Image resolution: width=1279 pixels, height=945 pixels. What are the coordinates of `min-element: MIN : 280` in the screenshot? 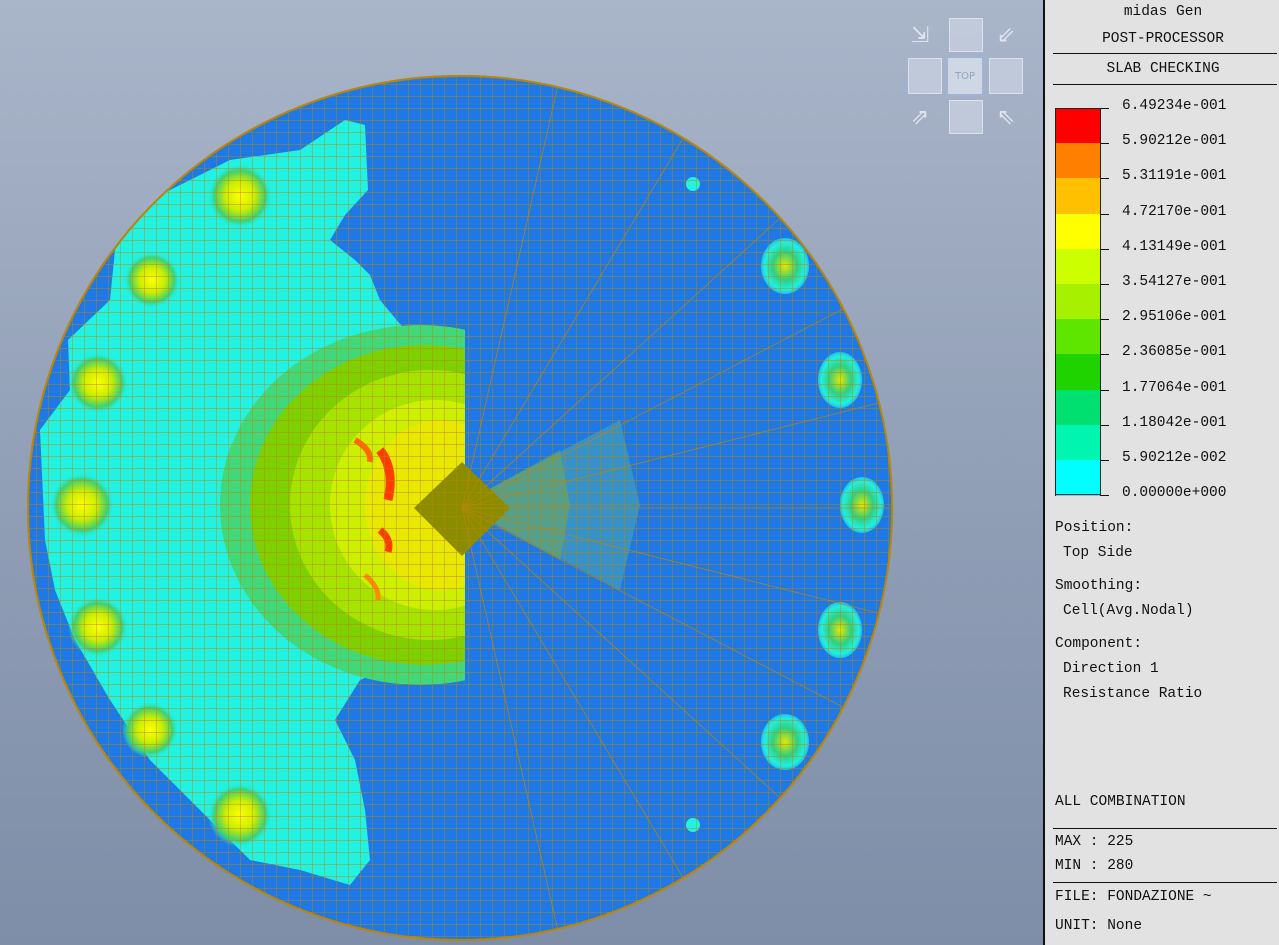 It's located at (1094, 866).